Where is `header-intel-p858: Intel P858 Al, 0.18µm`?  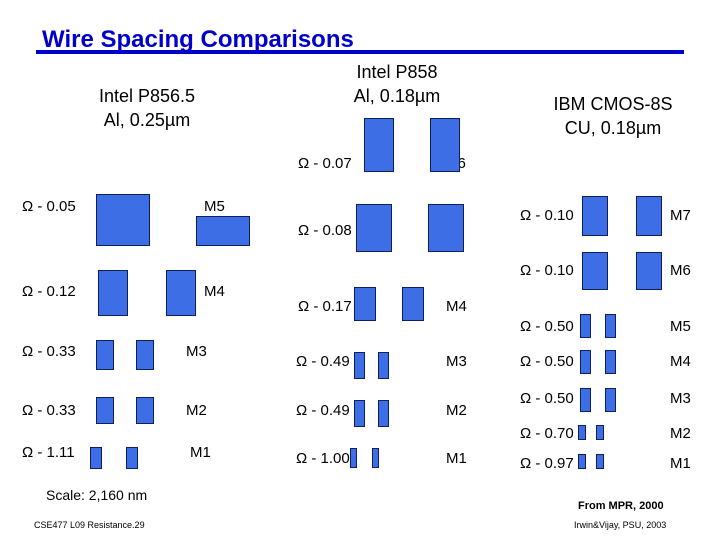 header-intel-p858: Intel P858 Al, 0.18µm is located at coordinates (397, 84).